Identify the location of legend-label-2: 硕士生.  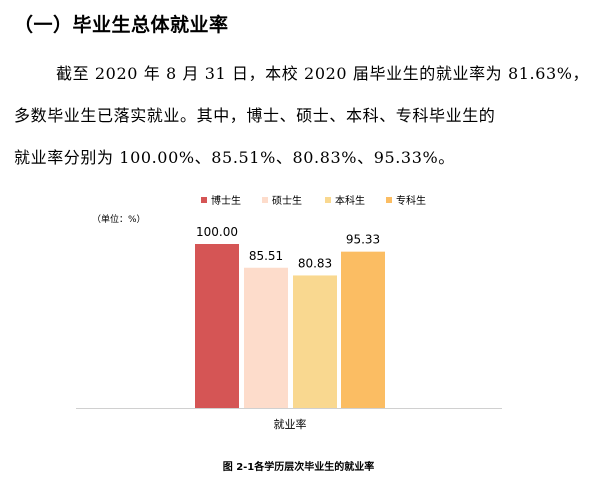
(287, 200).